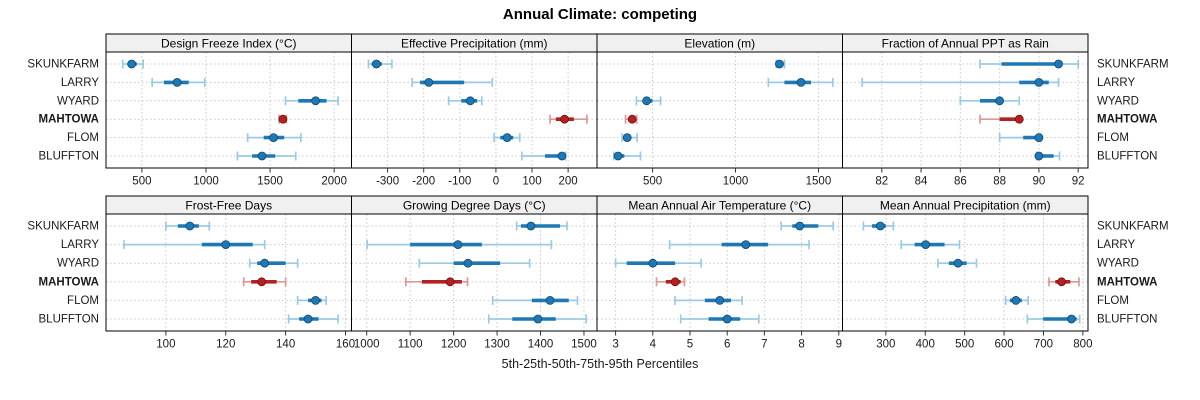 The height and width of the screenshot is (400, 1200). I want to click on strip-title: Design Freeze Index (°C), so click(229, 44).